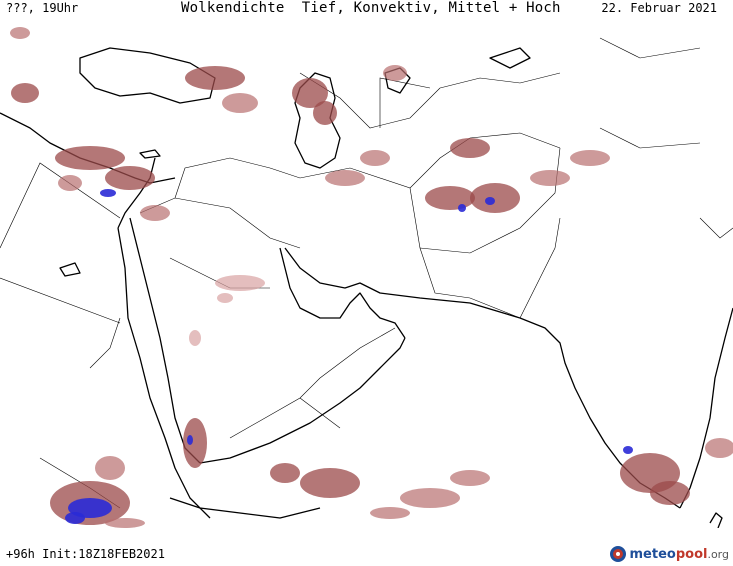  Describe the element at coordinates (617, 554) in the screenshot. I see `logo-icon` at that location.